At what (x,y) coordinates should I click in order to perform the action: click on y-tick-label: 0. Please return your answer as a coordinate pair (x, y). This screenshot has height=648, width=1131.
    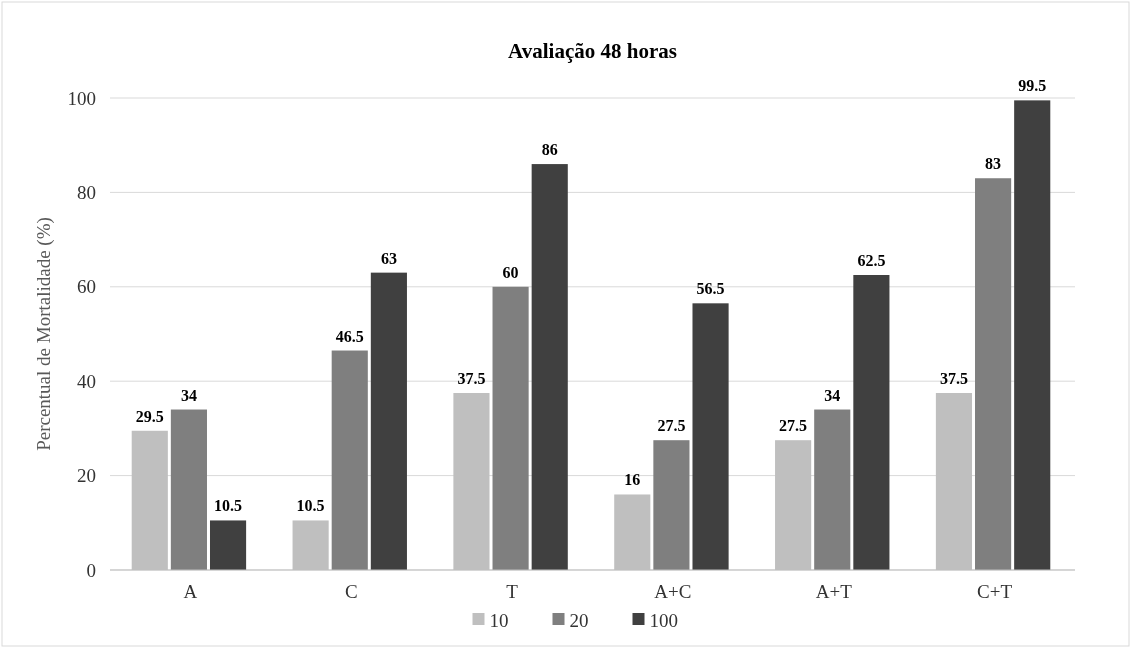
    Looking at the image, I should click on (91, 570).